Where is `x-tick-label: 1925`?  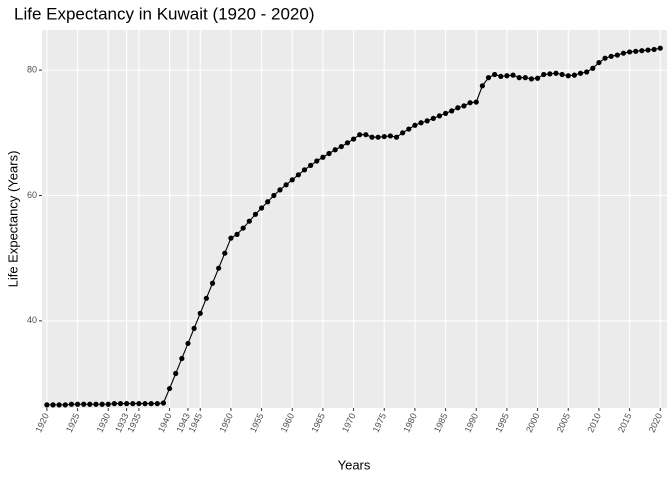
x-tick-label: 1925 is located at coordinates (73, 423).